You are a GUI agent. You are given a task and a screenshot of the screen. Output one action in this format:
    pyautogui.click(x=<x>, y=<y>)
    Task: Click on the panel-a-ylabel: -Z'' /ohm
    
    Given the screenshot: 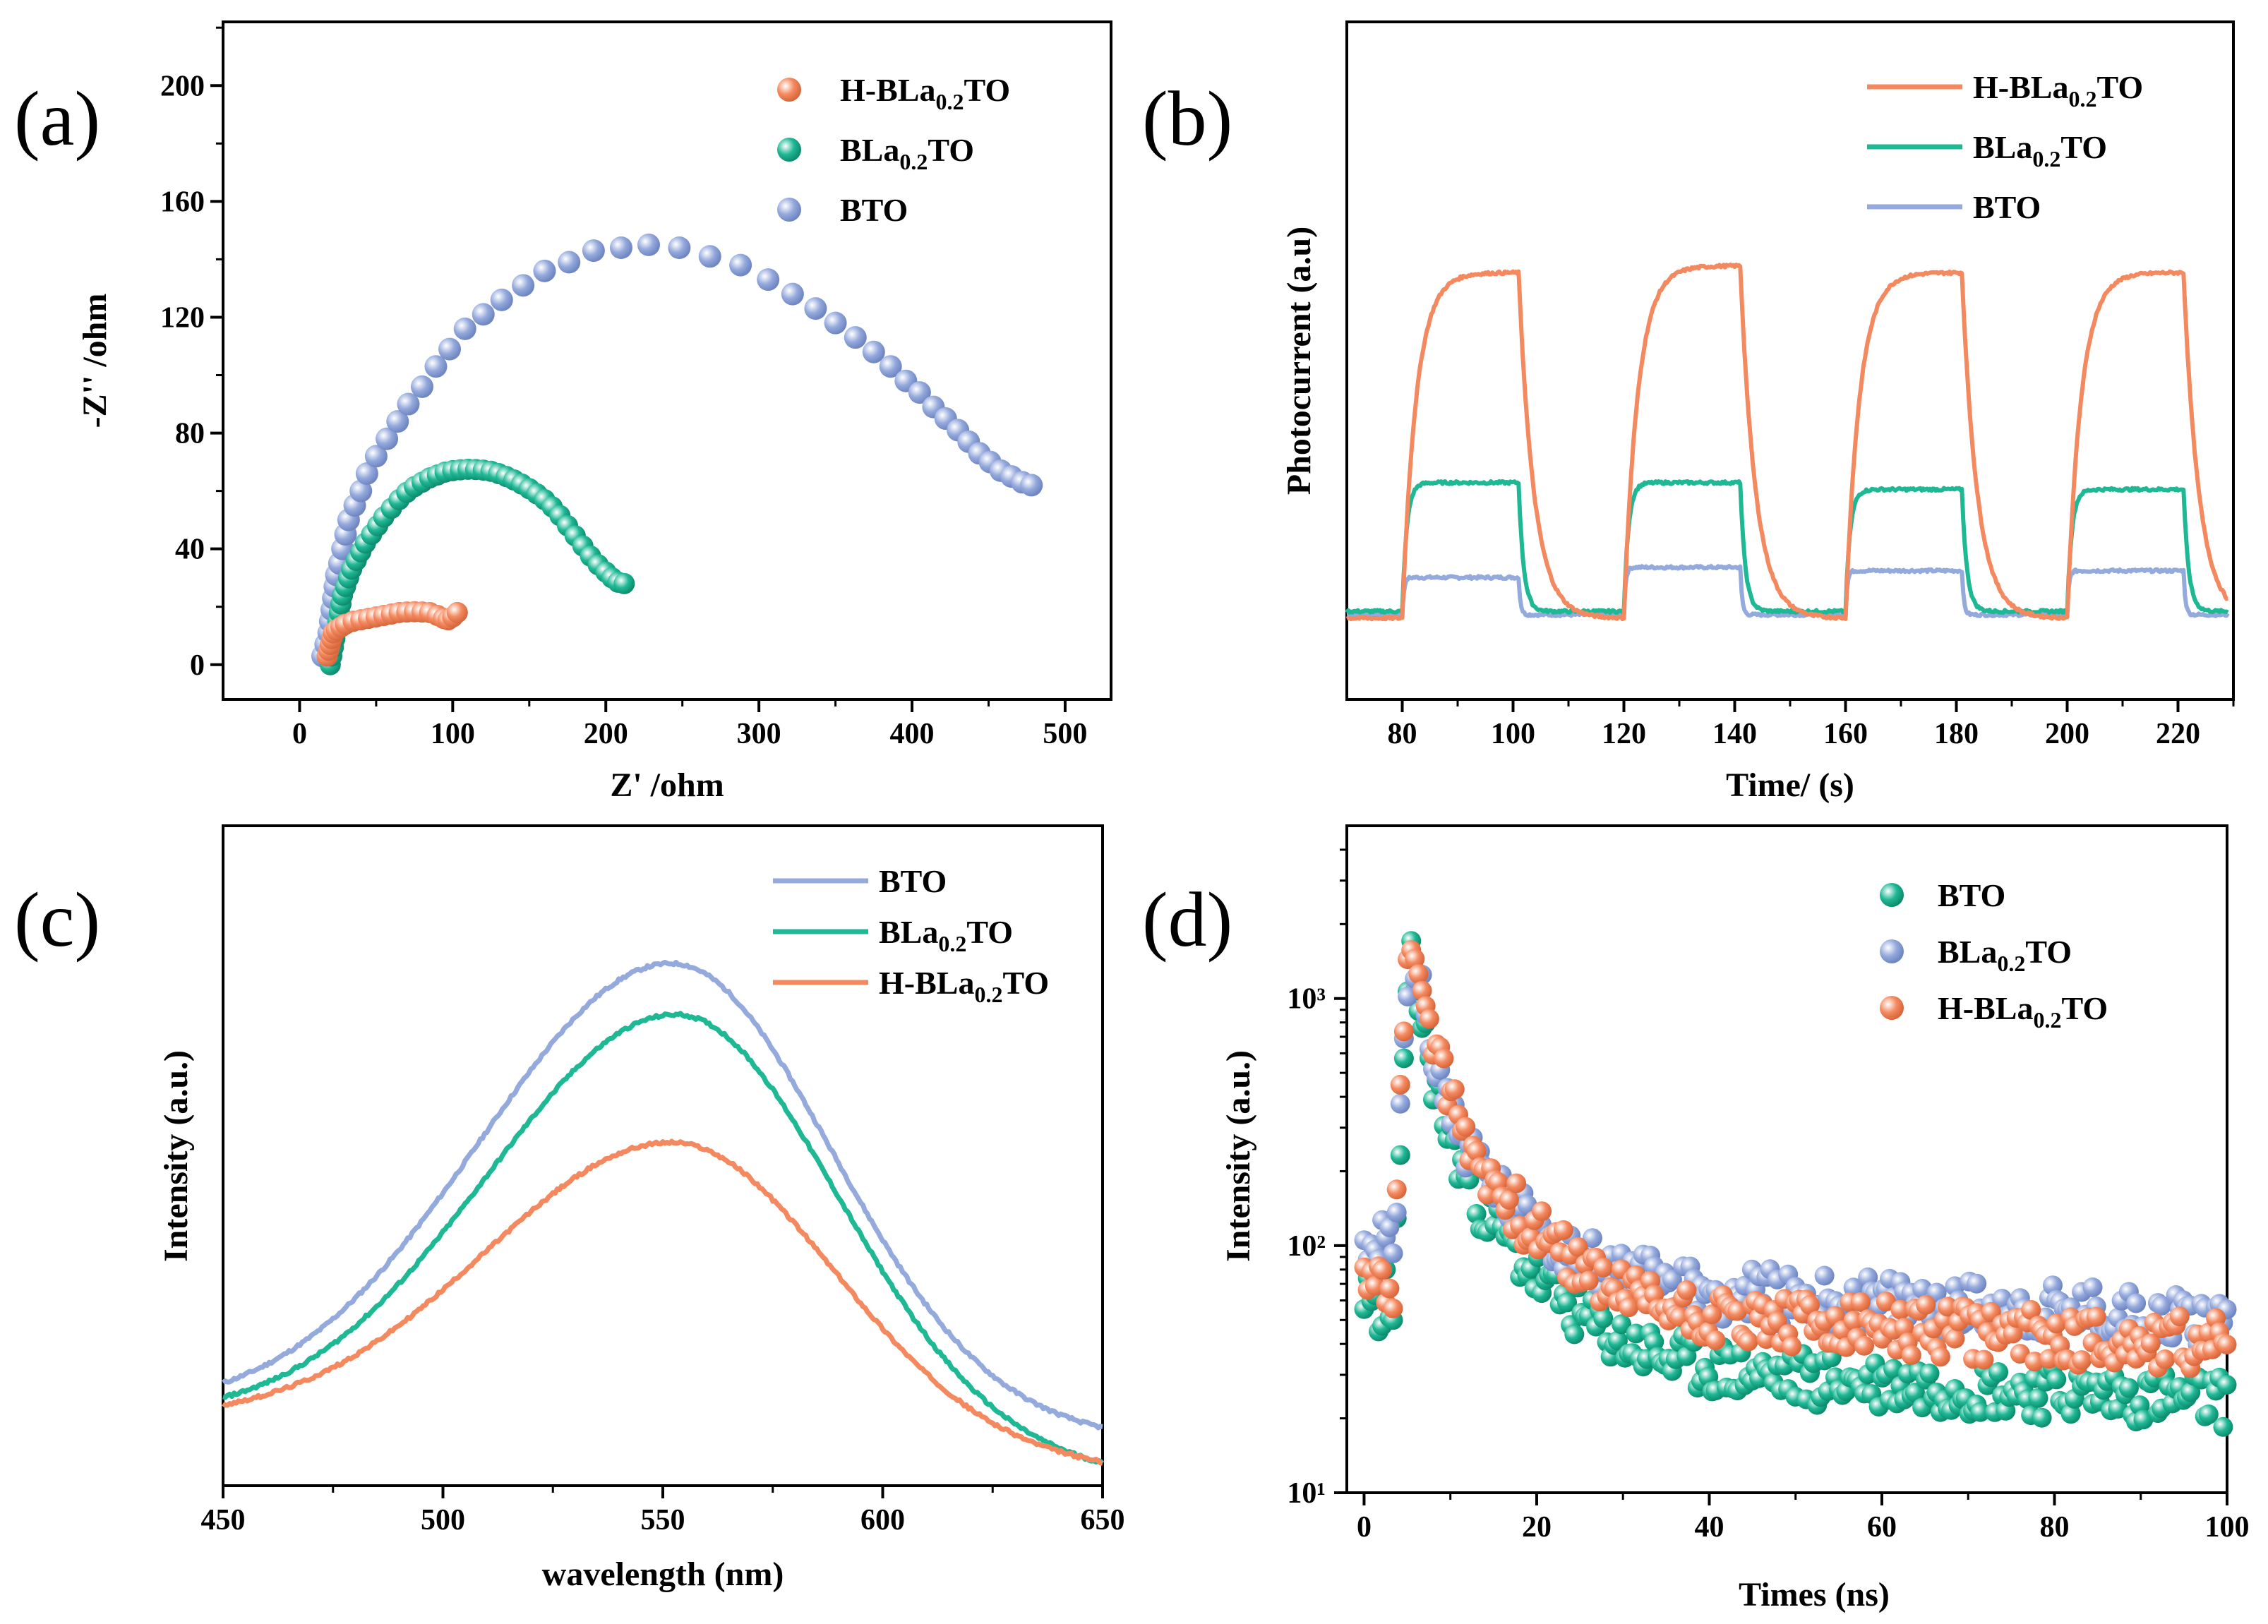 What is the action you would take?
    pyautogui.click(x=95, y=361)
    